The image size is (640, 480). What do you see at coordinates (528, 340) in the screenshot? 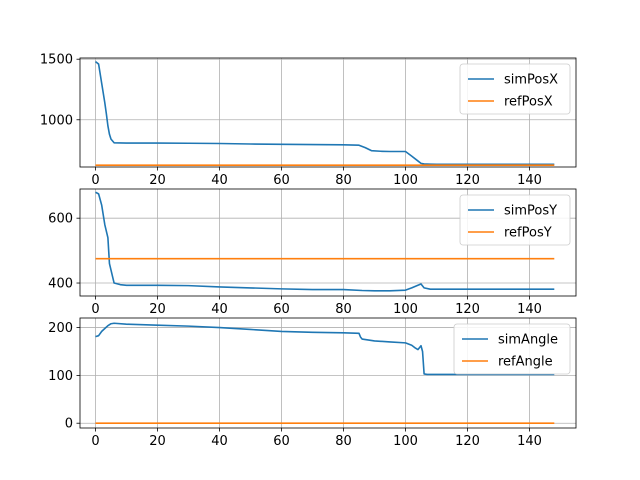
I see `legend-label: simAngle` at bounding box center [528, 340].